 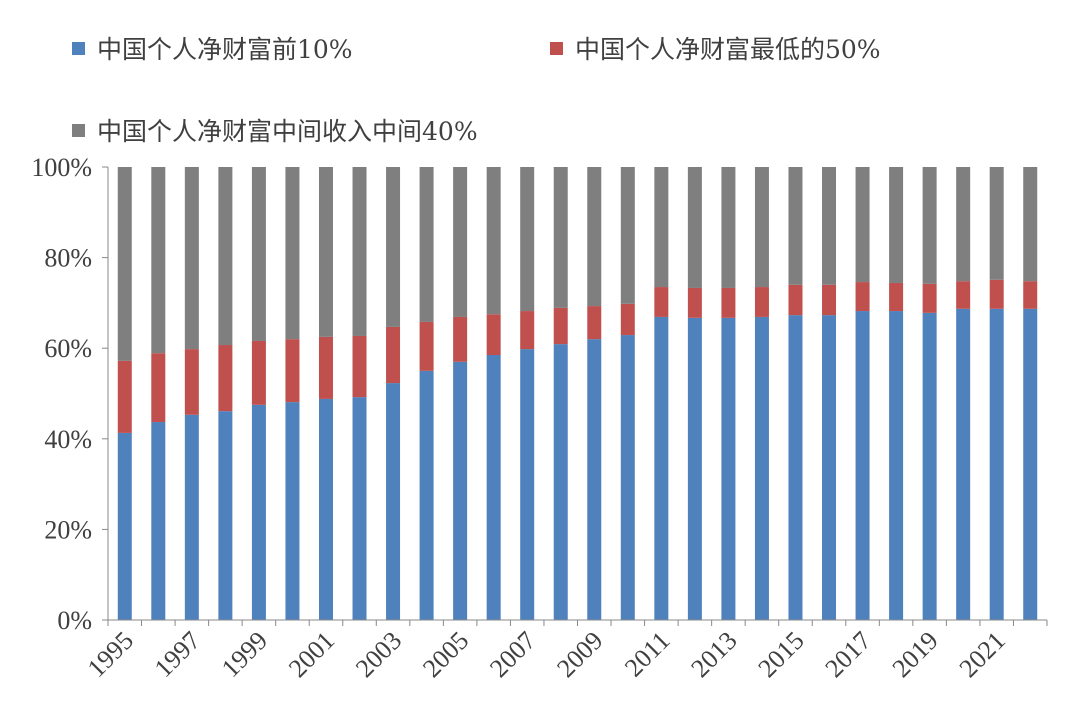 What do you see at coordinates (68, 348) in the screenshot?
I see `y-tick-label: 60%` at bounding box center [68, 348].